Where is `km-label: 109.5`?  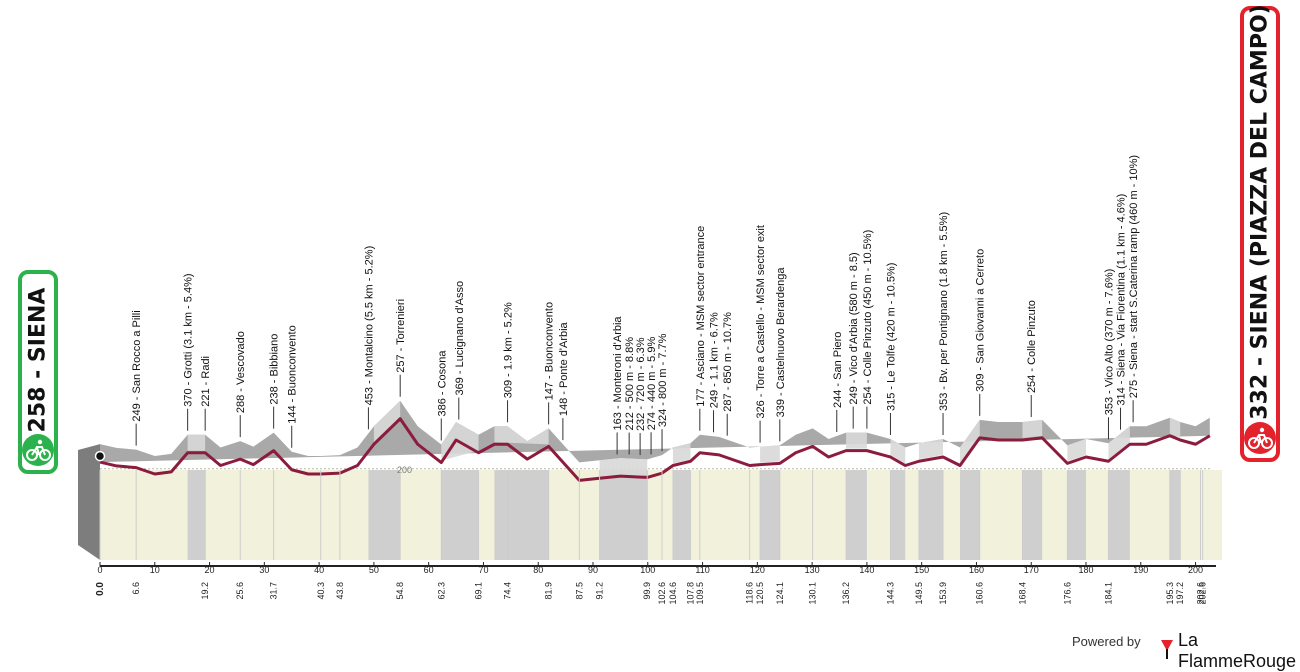
km-label: 109.5 is located at coordinates (700, 593).